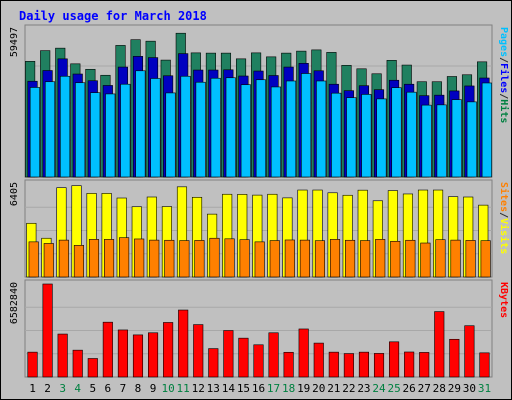 This screenshot has height=400, width=512. I want to click on right-label-part: Sites, so click(504, 197).